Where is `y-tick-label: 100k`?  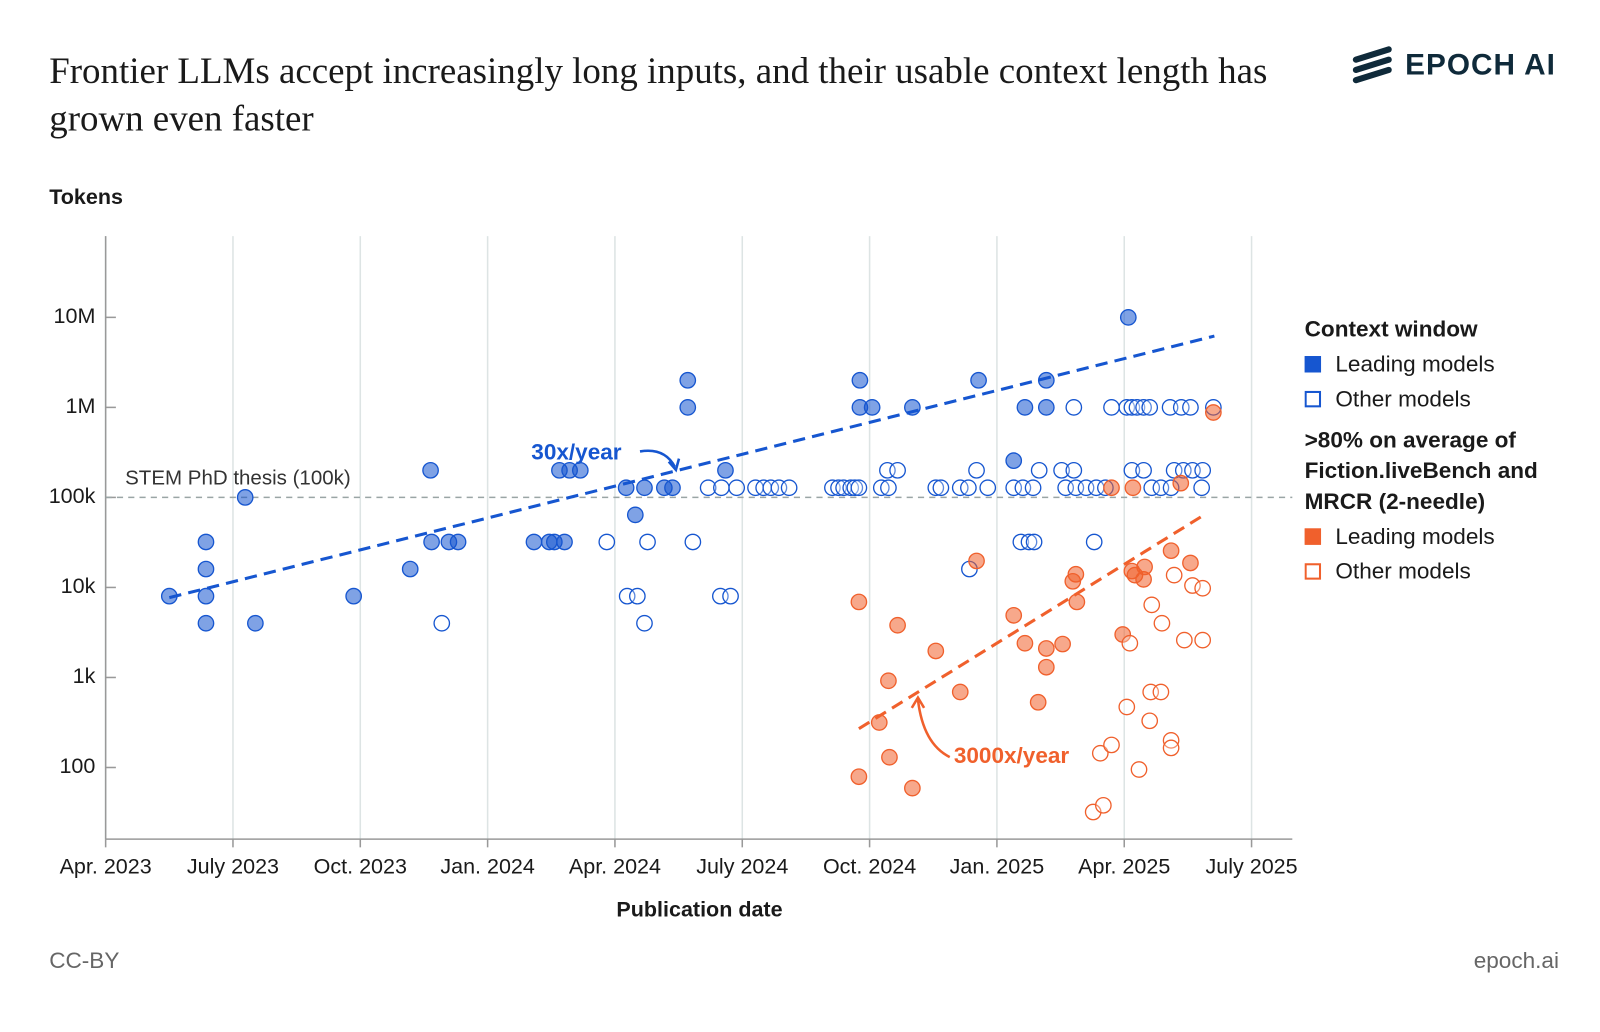
y-tick-label: 100k is located at coordinates (72, 496).